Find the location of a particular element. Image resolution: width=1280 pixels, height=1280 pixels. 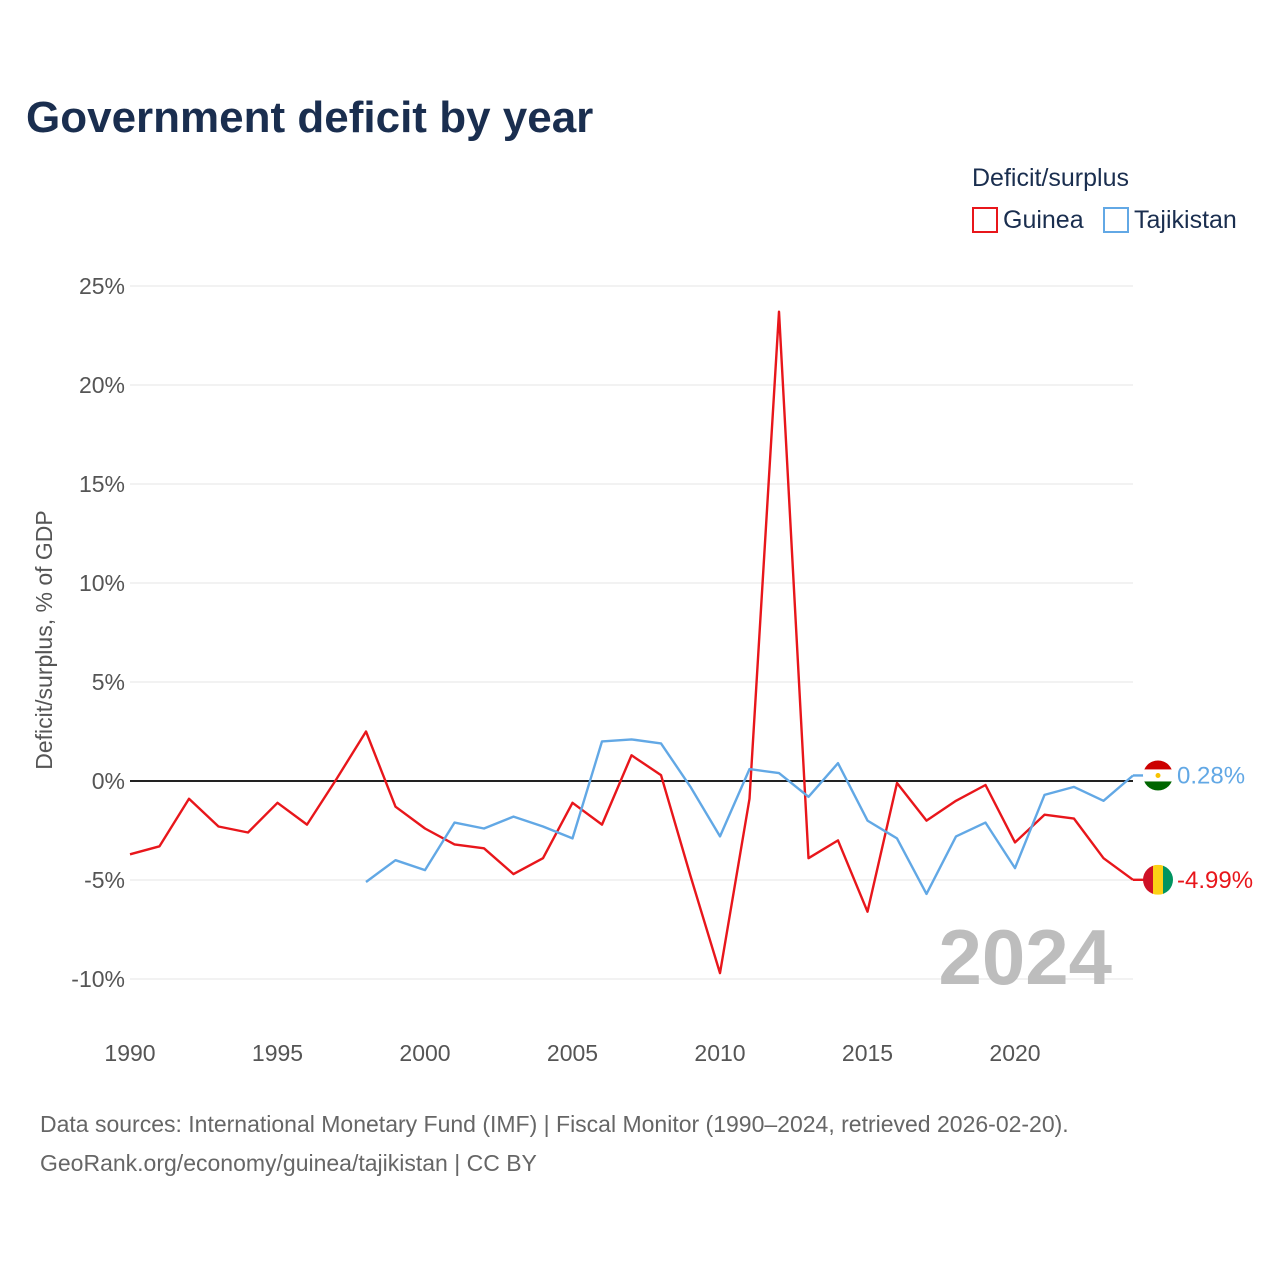

y-tick-label: 15% is located at coordinates (102, 484).